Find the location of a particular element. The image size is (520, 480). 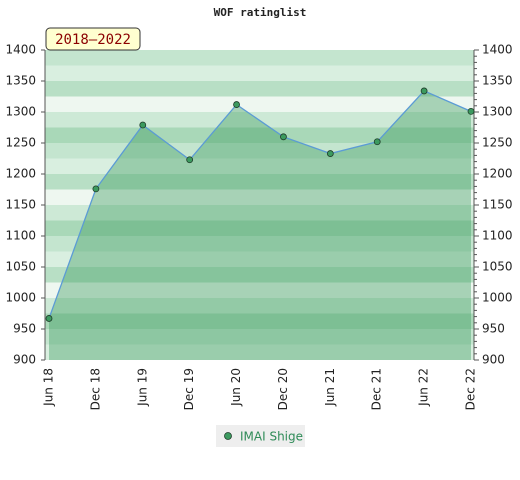

x-tick-label: Dec 22 is located at coordinates (471, 389).